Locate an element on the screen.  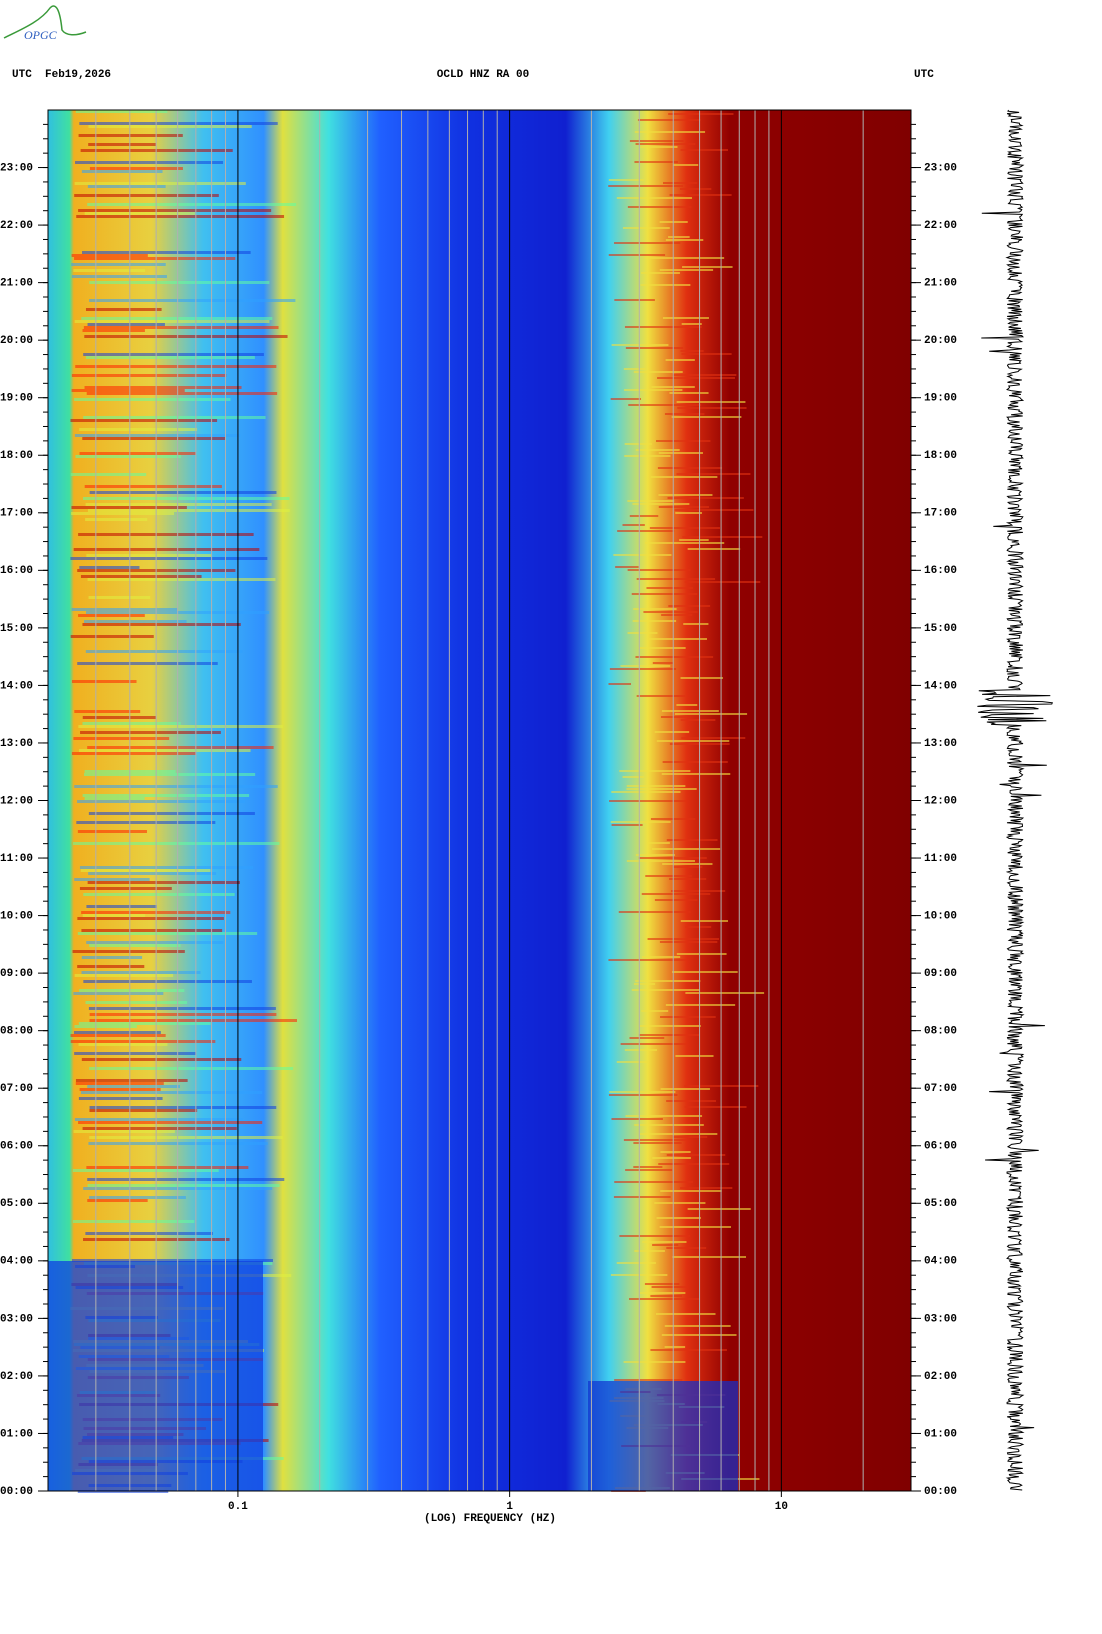
y-tick-label: 12:00 is located at coordinates (940, 801).